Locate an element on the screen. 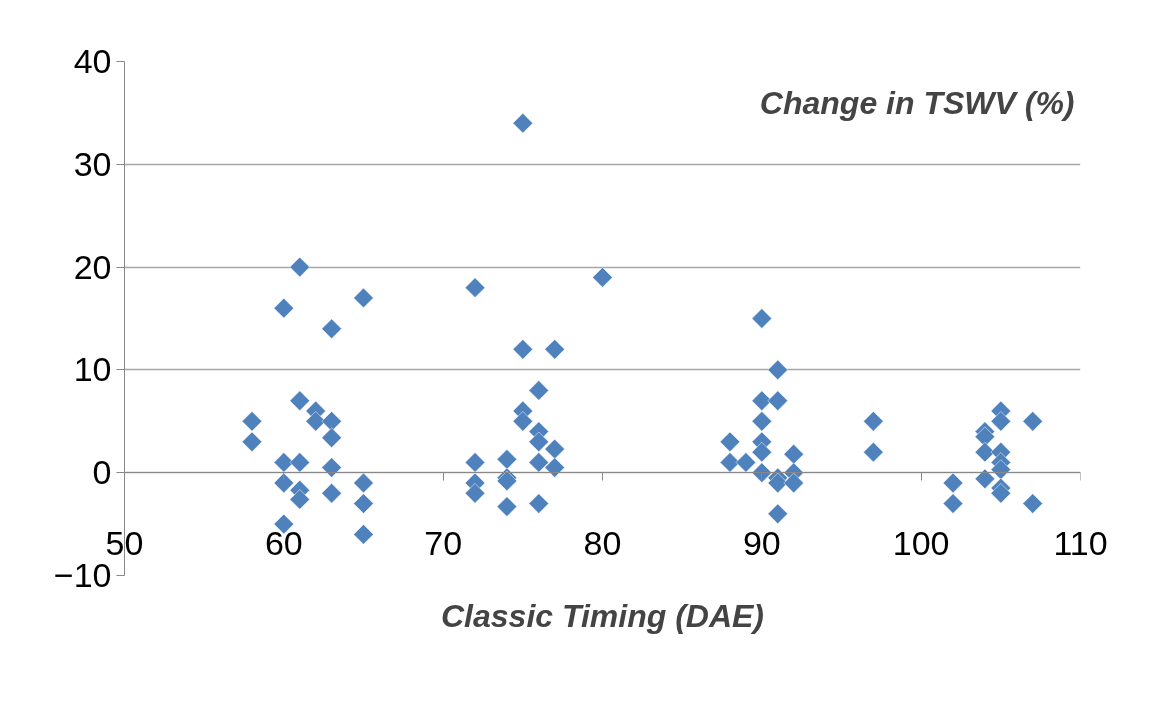  y-tick-label: 0 is located at coordinates (102, 472).